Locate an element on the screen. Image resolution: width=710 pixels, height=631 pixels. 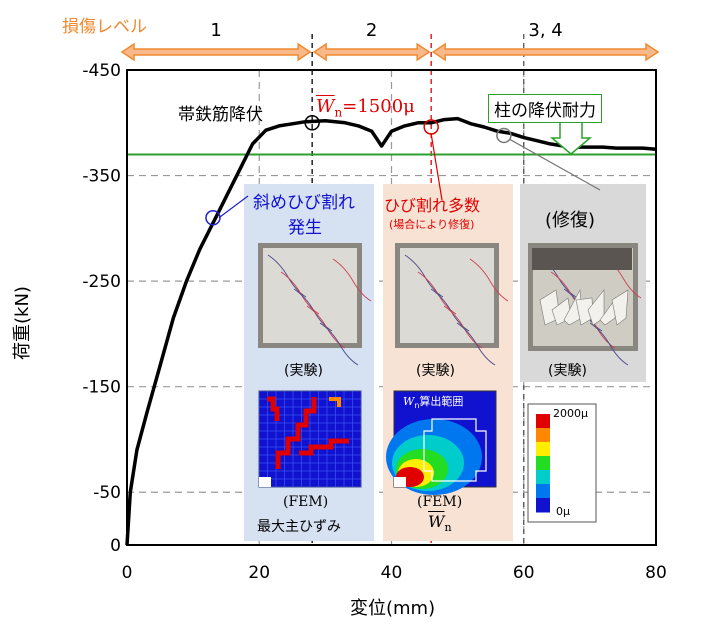
panel3-title: (修復) is located at coordinates (570, 219).